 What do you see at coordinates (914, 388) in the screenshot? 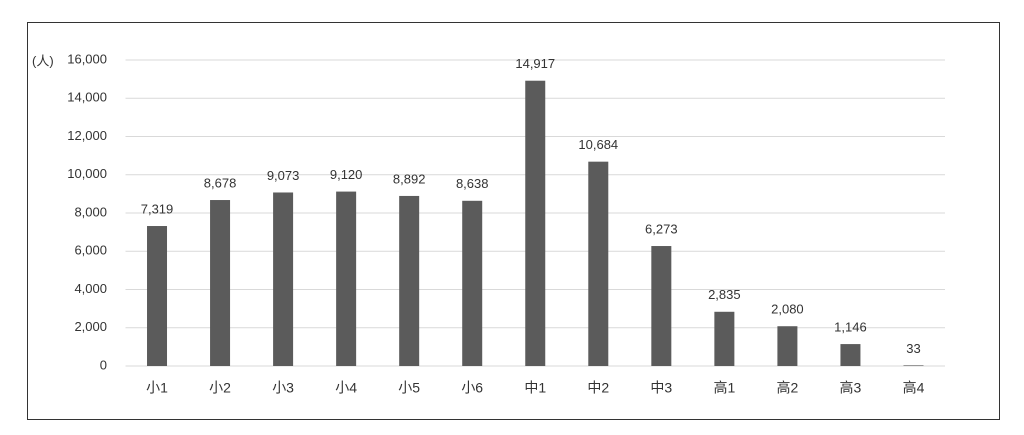
I see `x-tick-label: 高4` at bounding box center [914, 388].